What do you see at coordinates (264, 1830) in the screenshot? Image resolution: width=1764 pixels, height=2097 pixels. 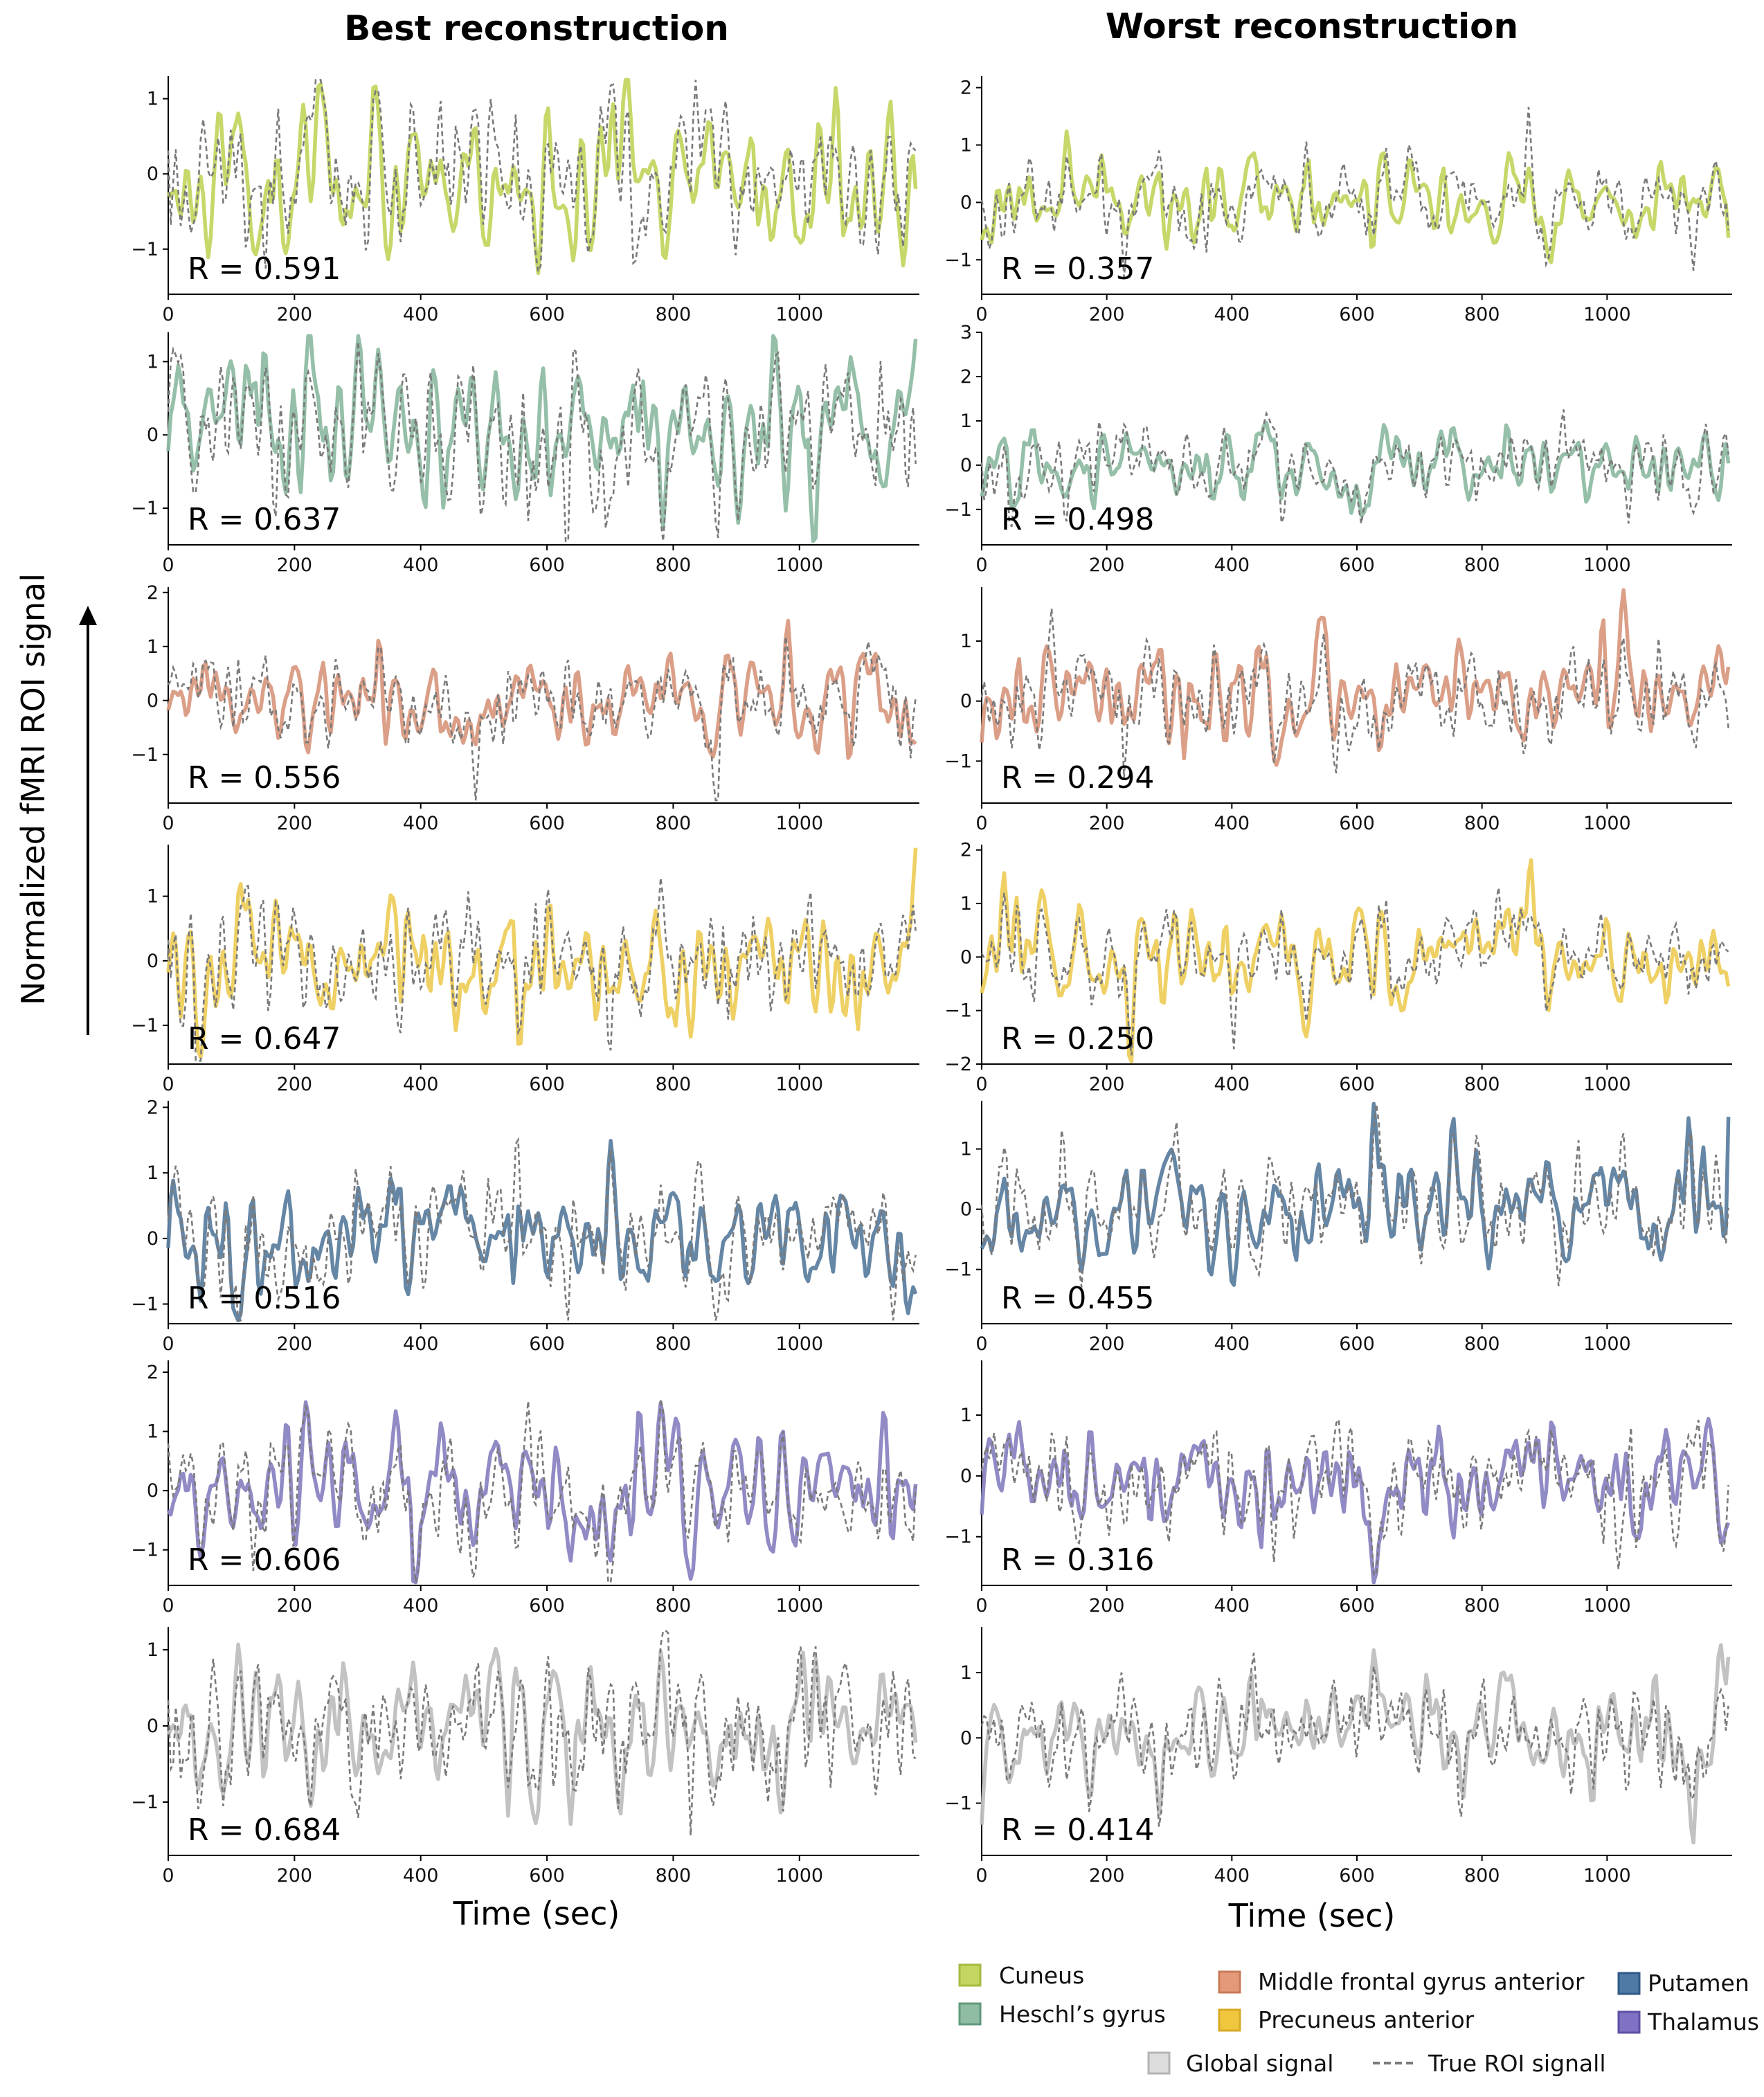 I see `r-value-label: R = 0.684` at bounding box center [264, 1830].